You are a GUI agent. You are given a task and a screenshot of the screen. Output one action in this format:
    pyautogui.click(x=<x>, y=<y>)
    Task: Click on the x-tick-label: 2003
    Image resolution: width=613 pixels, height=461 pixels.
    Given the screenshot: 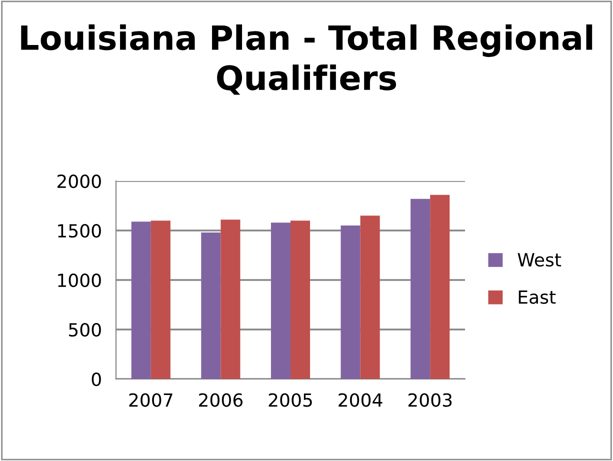 What is the action you would take?
    pyautogui.click(x=430, y=400)
    